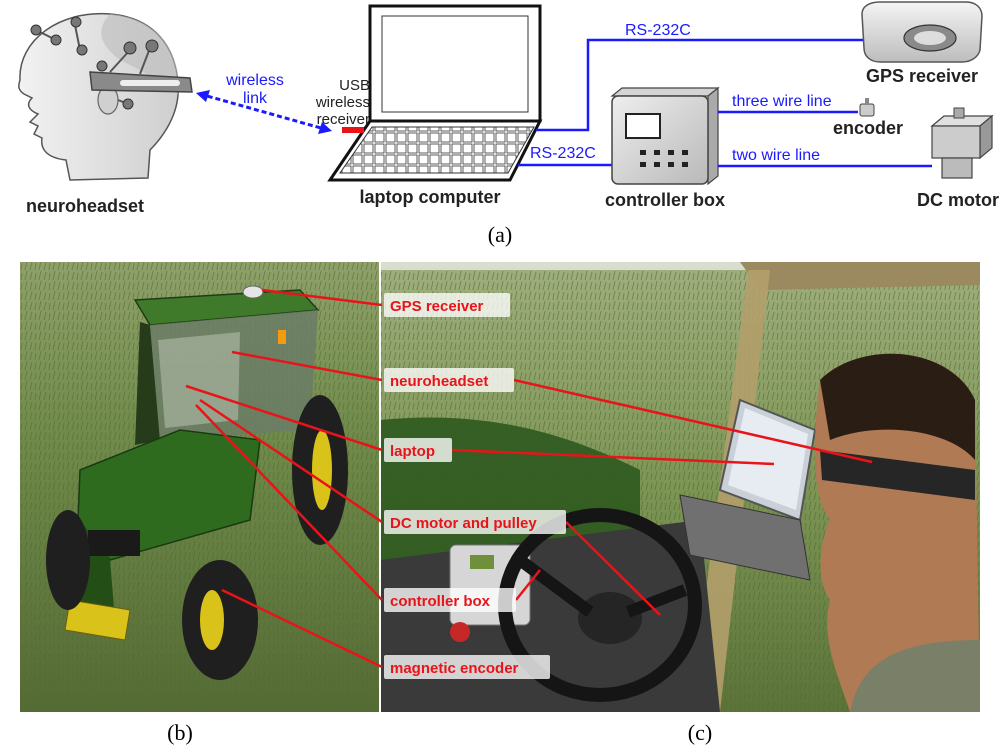 The image size is (1000, 749). What do you see at coordinates (325, 128) in the screenshot?
I see `arrowhead-right-icon` at bounding box center [325, 128].